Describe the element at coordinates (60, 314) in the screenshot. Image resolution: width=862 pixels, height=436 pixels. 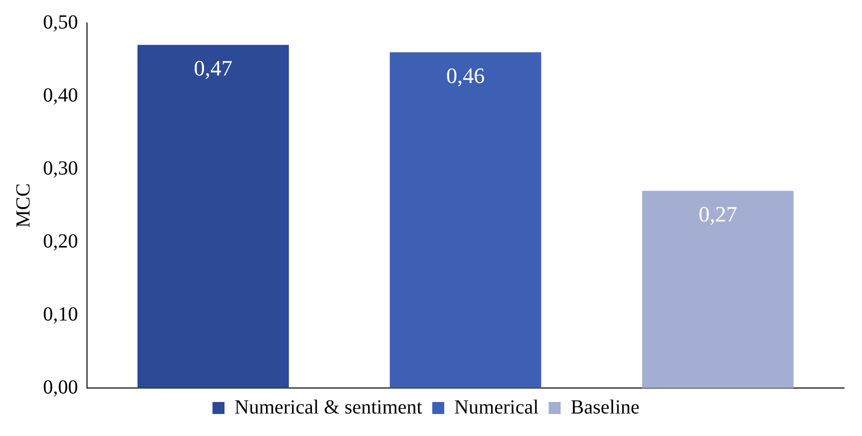
I see `y-tick-label: 0,10` at that location.